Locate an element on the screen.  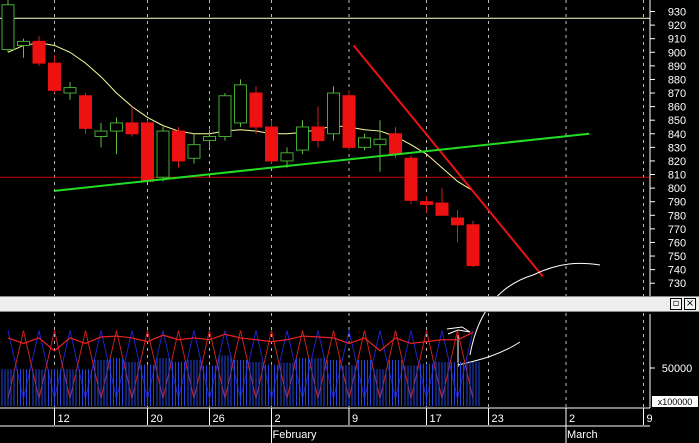
price-tick-label: 880 is located at coordinates (677, 80).